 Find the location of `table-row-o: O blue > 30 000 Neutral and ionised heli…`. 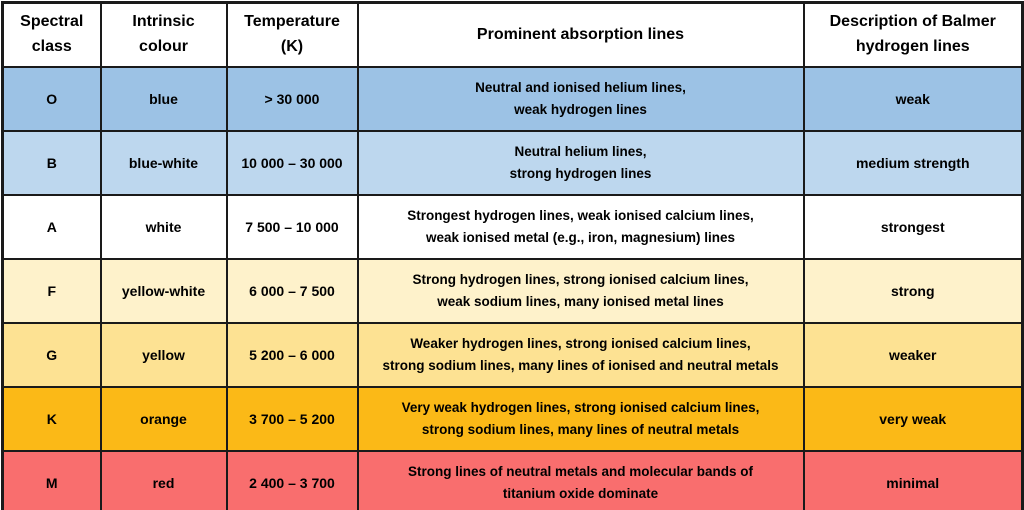

table-row-o: O blue > 30 000 Neutral and ionised heli… is located at coordinates (512, 99).